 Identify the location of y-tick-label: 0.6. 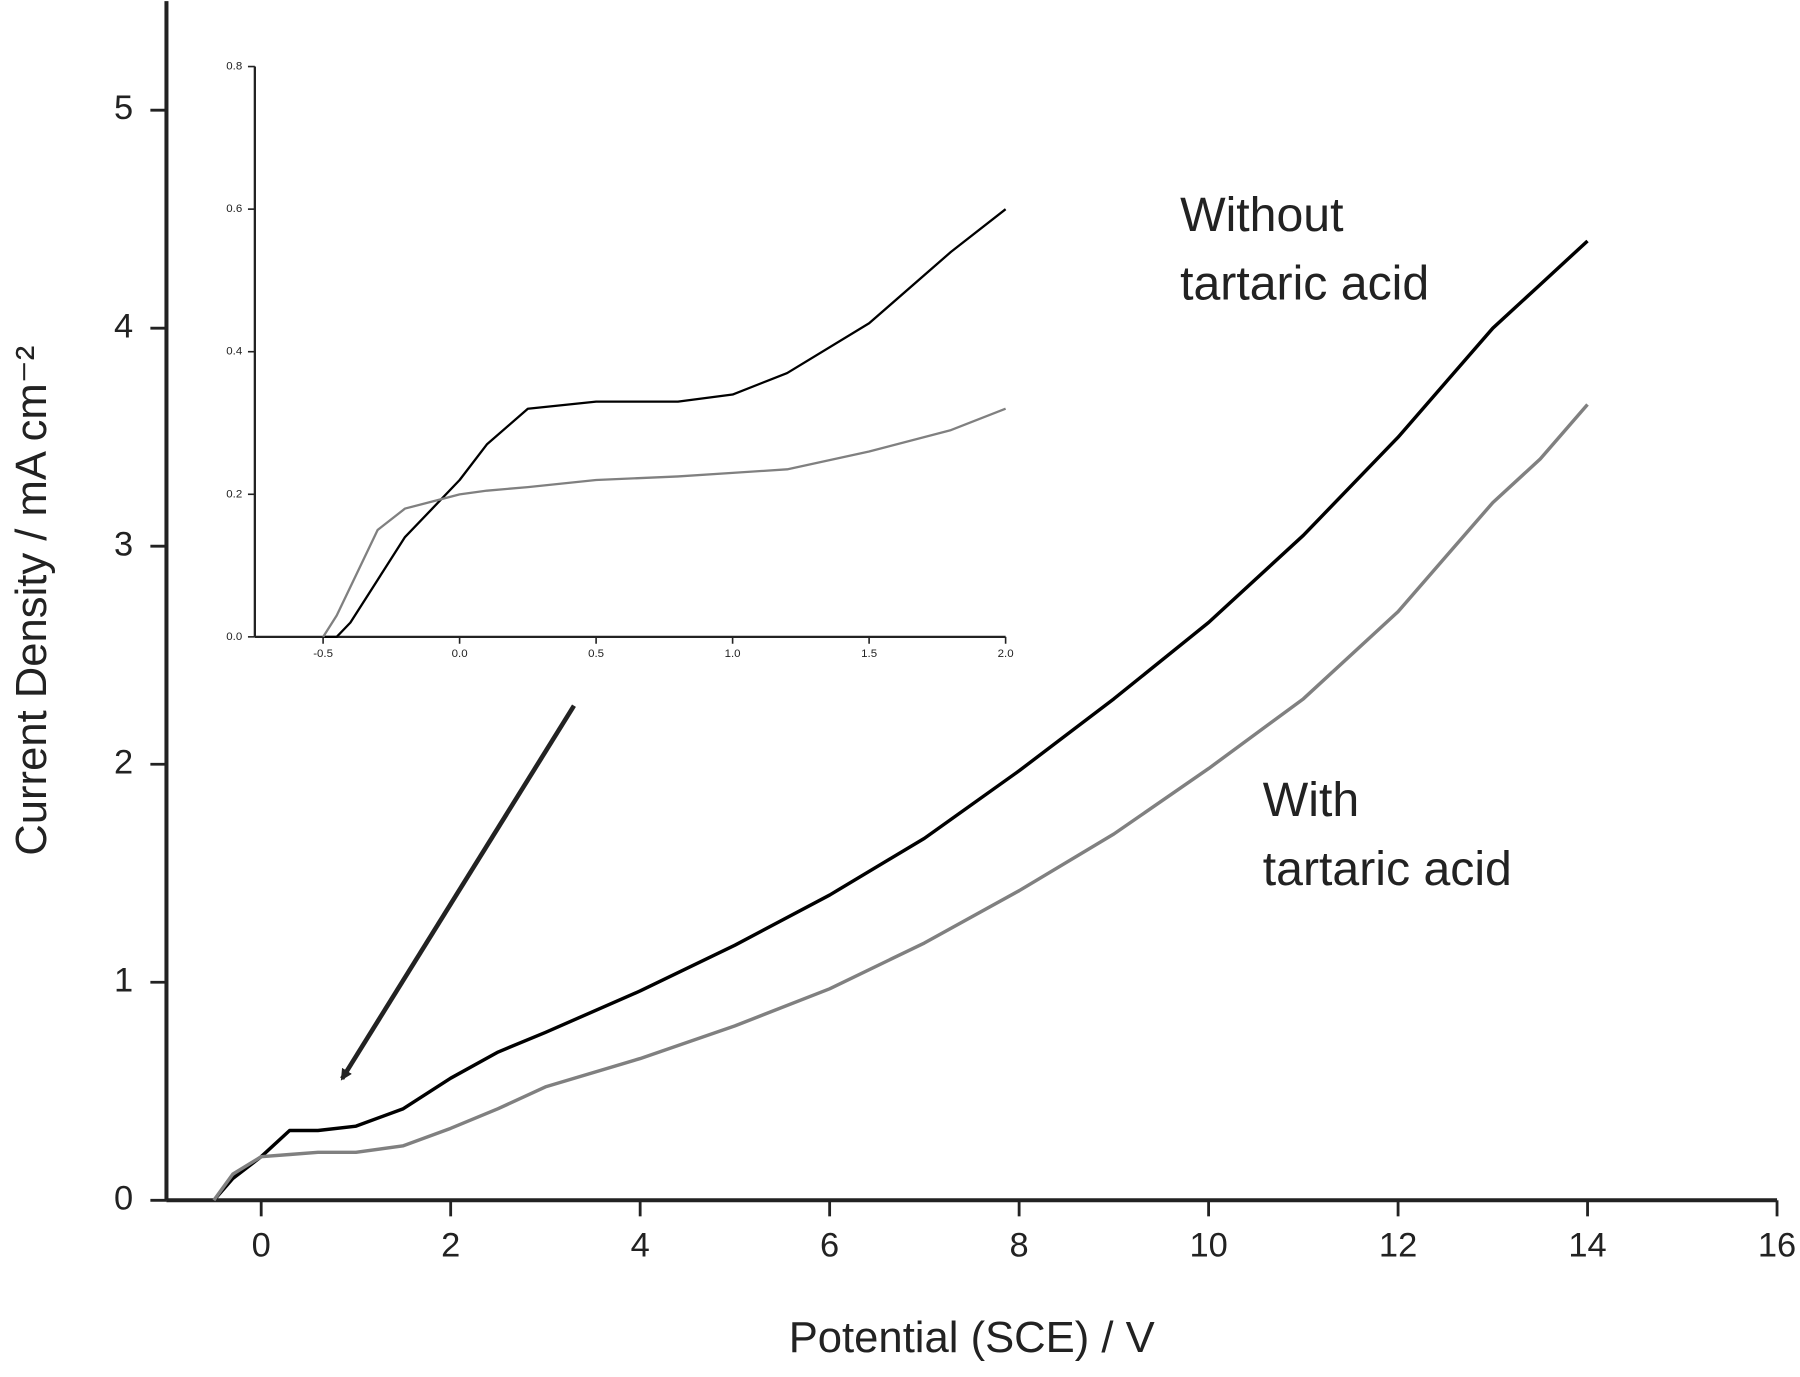
(234, 209).